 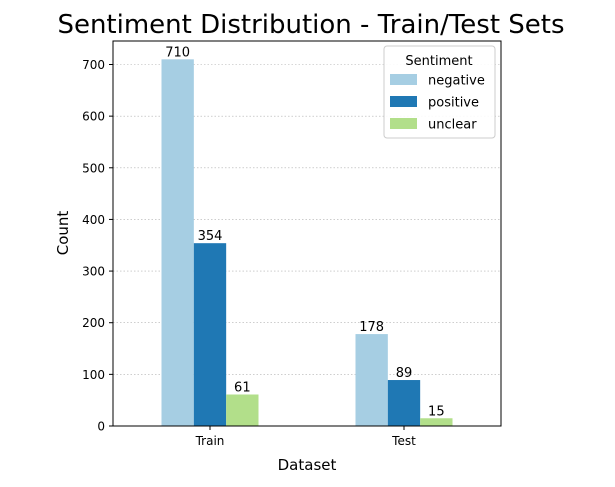 I want to click on data-label: 89, so click(x=404, y=373).